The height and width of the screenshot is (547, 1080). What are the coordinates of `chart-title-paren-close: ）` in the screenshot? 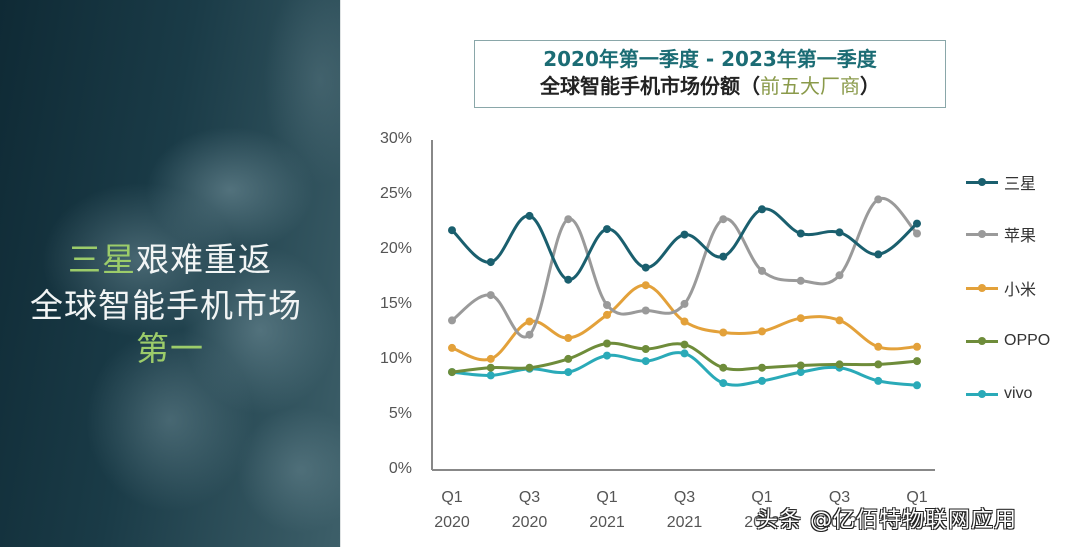 It's located at (870, 86).